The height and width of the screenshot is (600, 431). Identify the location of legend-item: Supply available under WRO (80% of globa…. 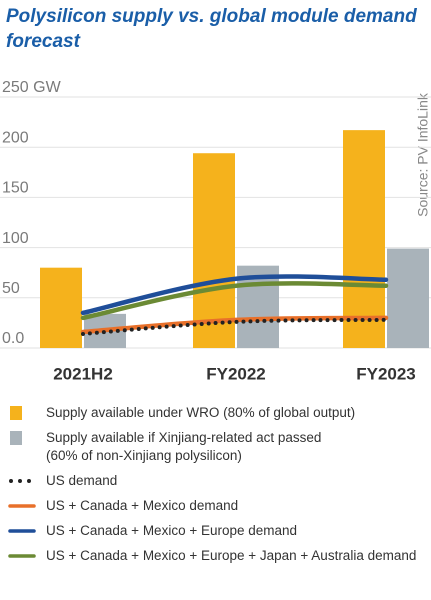
(218, 413).